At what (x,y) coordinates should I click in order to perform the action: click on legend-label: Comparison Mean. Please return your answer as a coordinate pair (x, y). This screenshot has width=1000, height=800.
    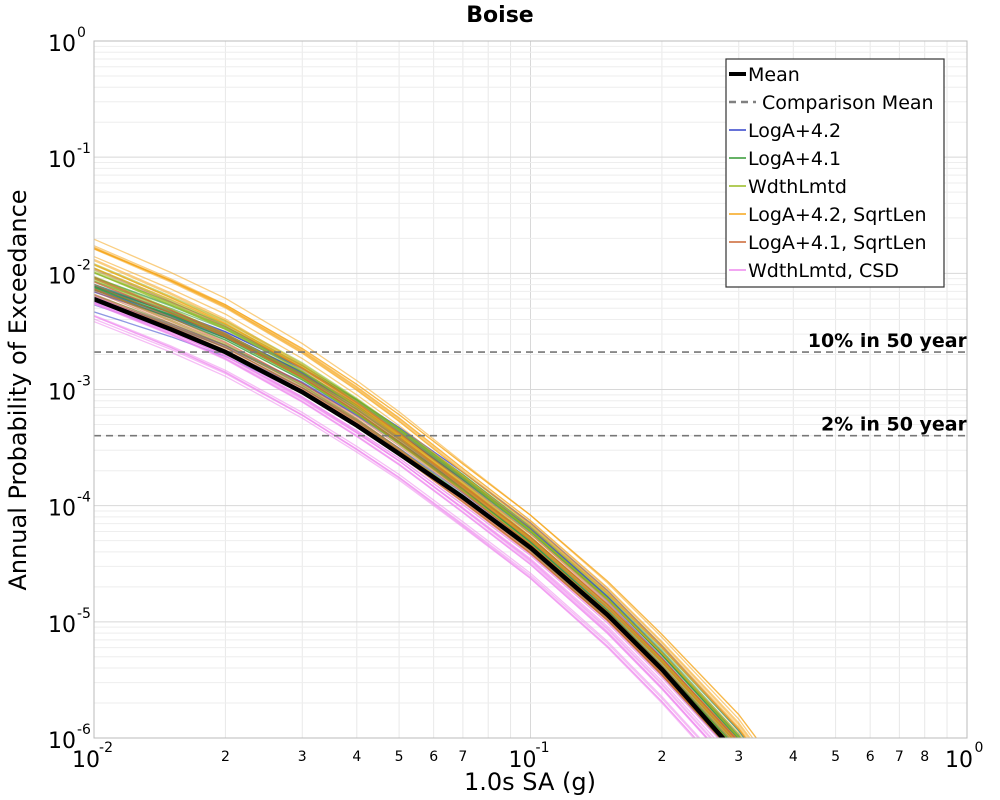
    Looking at the image, I should click on (848, 103).